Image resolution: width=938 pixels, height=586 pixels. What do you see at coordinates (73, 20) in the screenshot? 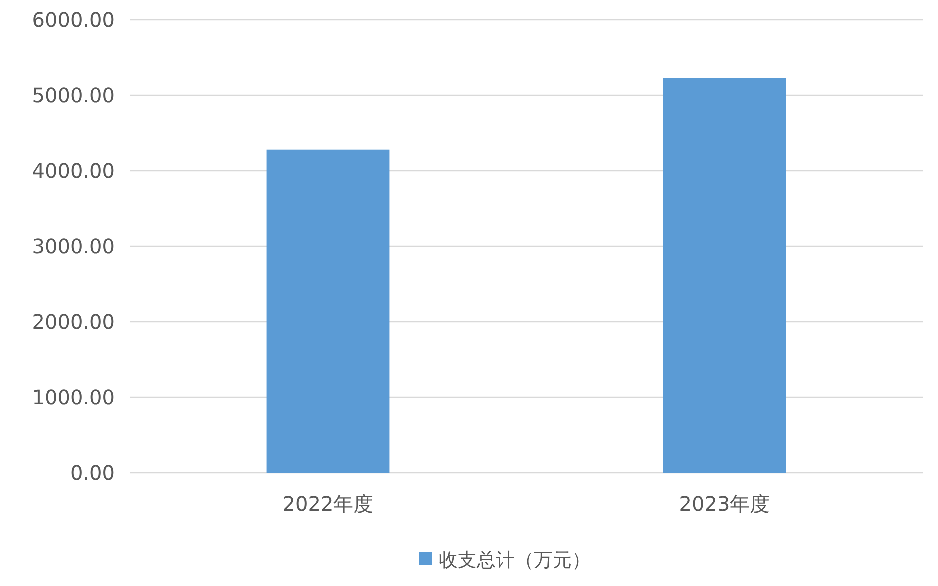
I see `y-tick-label: 6000.00` at bounding box center [73, 20].